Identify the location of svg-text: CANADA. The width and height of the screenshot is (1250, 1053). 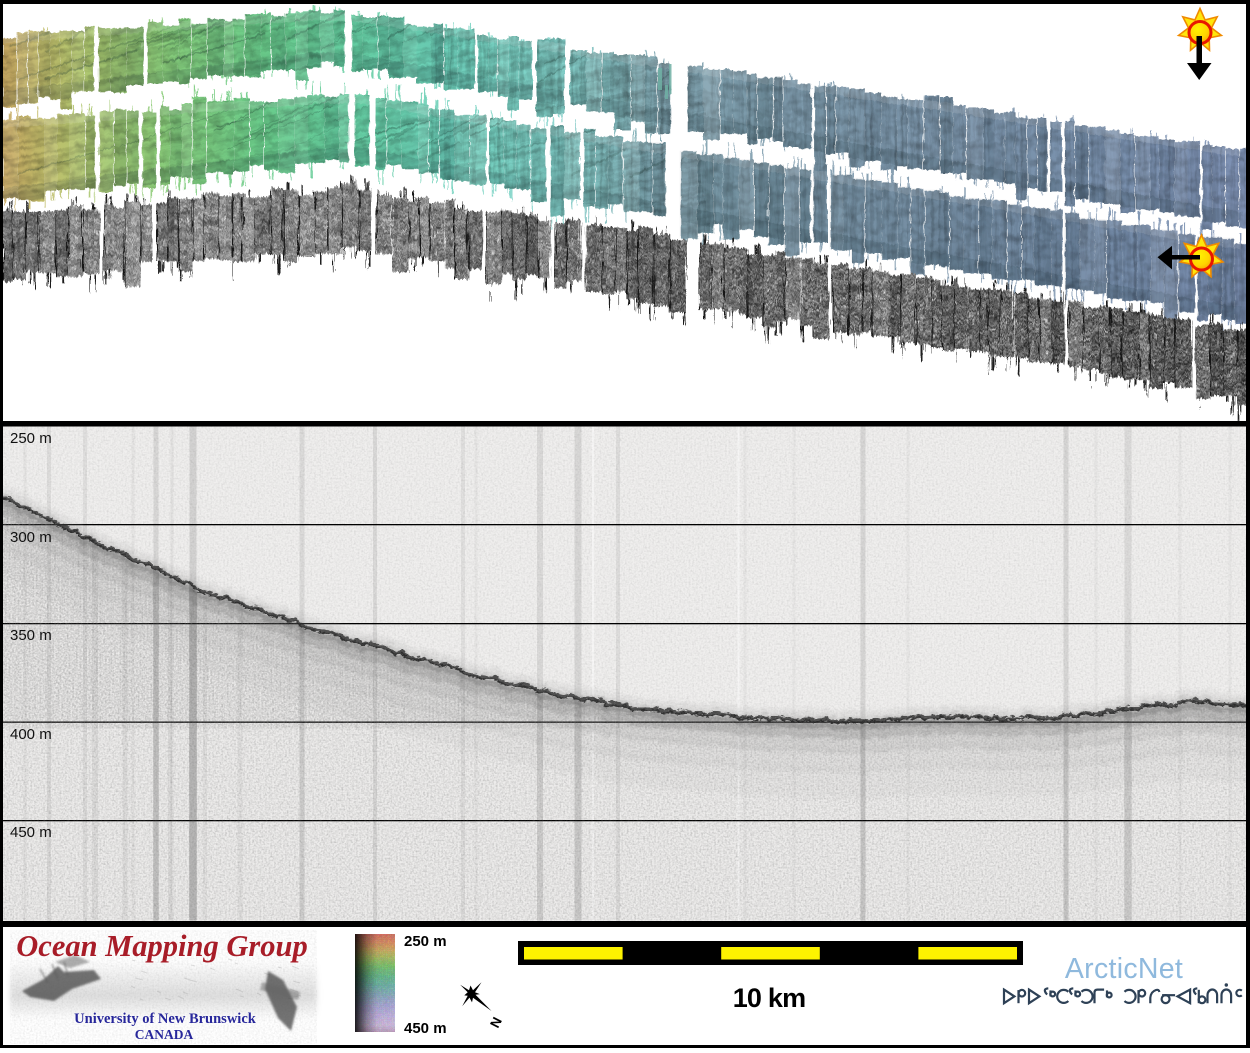
(164, 1034).